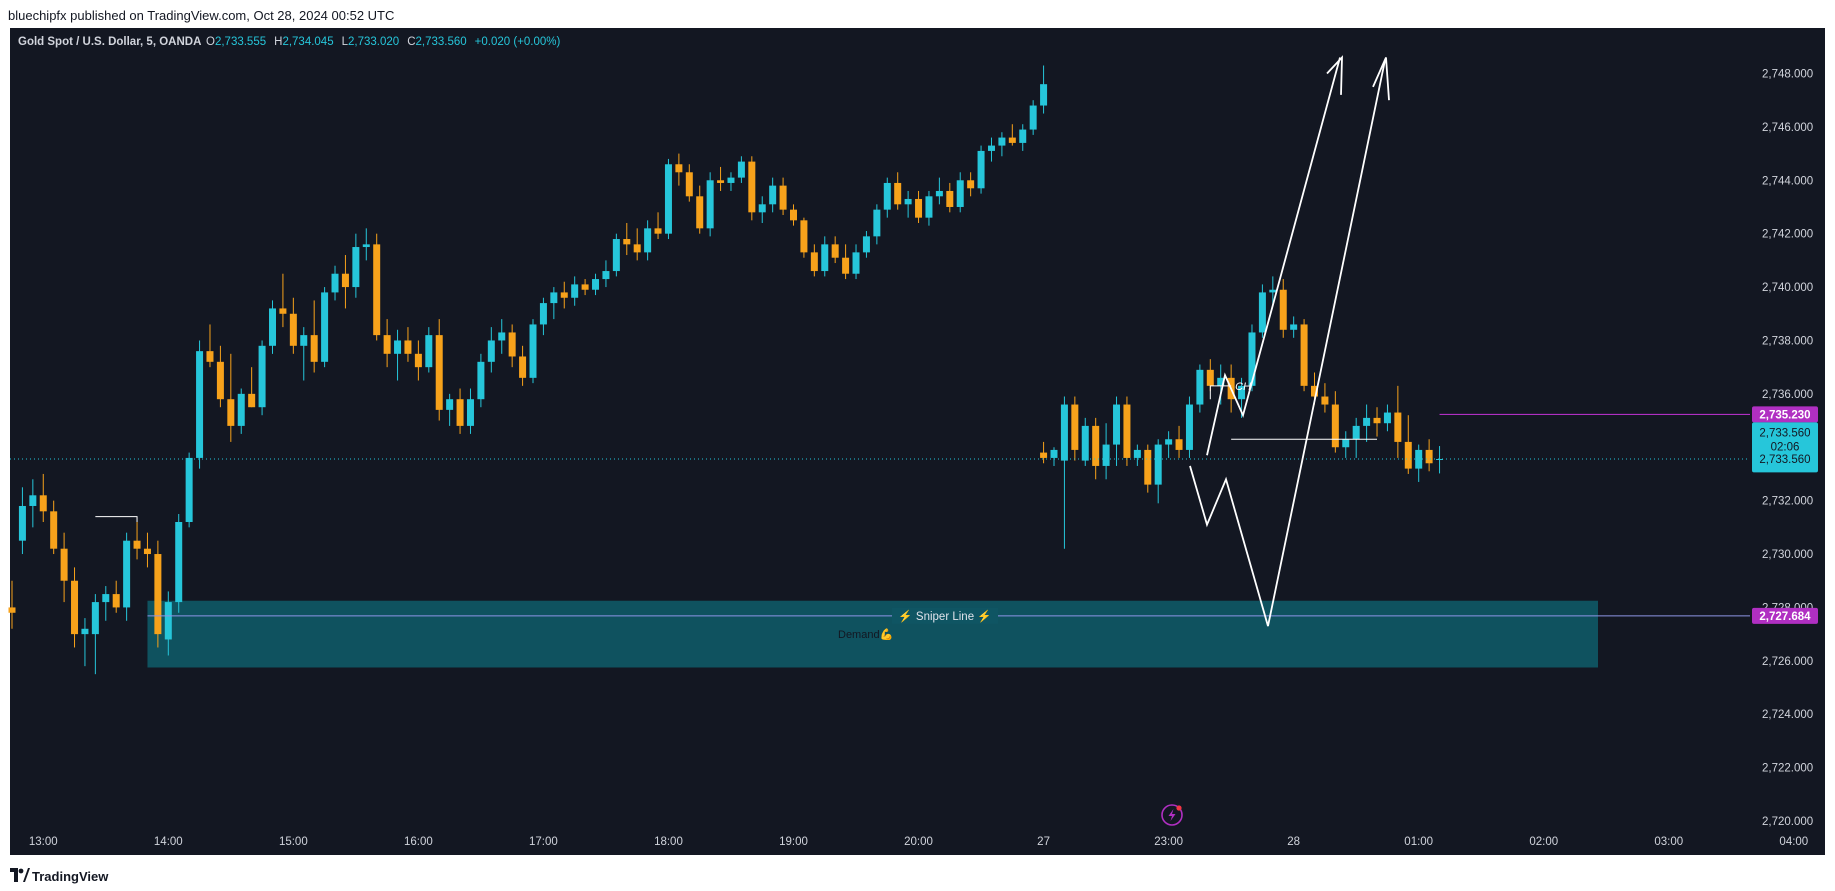  What do you see at coordinates (1787, 288) in the screenshot?
I see `y-tick-label: 2,740.000` at bounding box center [1787, 288].